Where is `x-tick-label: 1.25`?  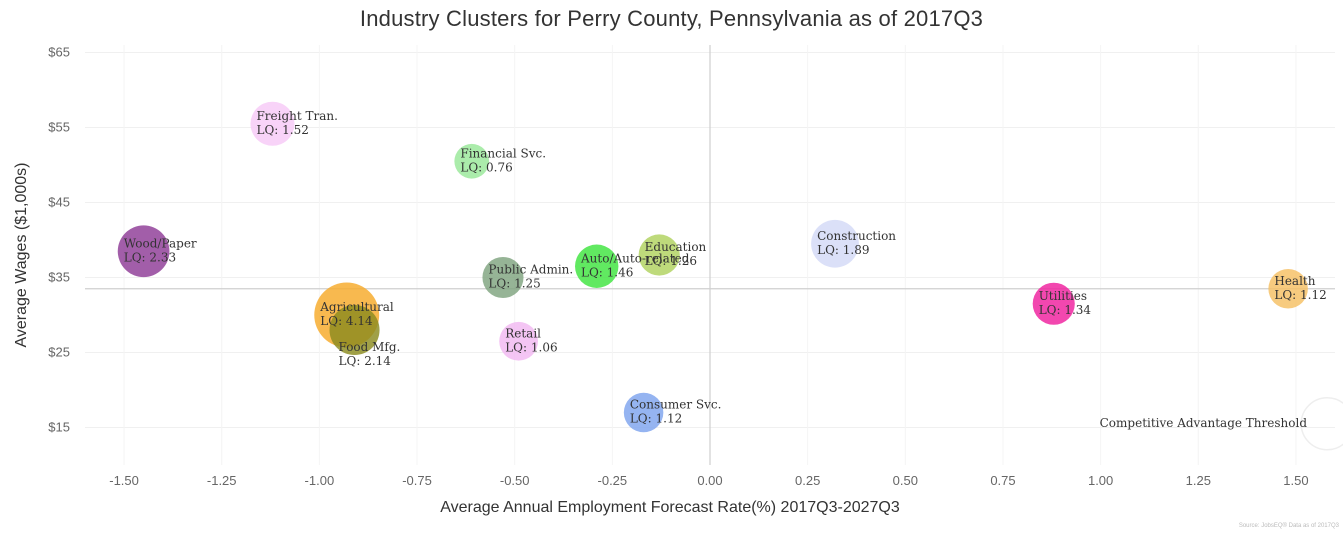 x-tick-label: 1.25 is located at coordinates (1198, 480).